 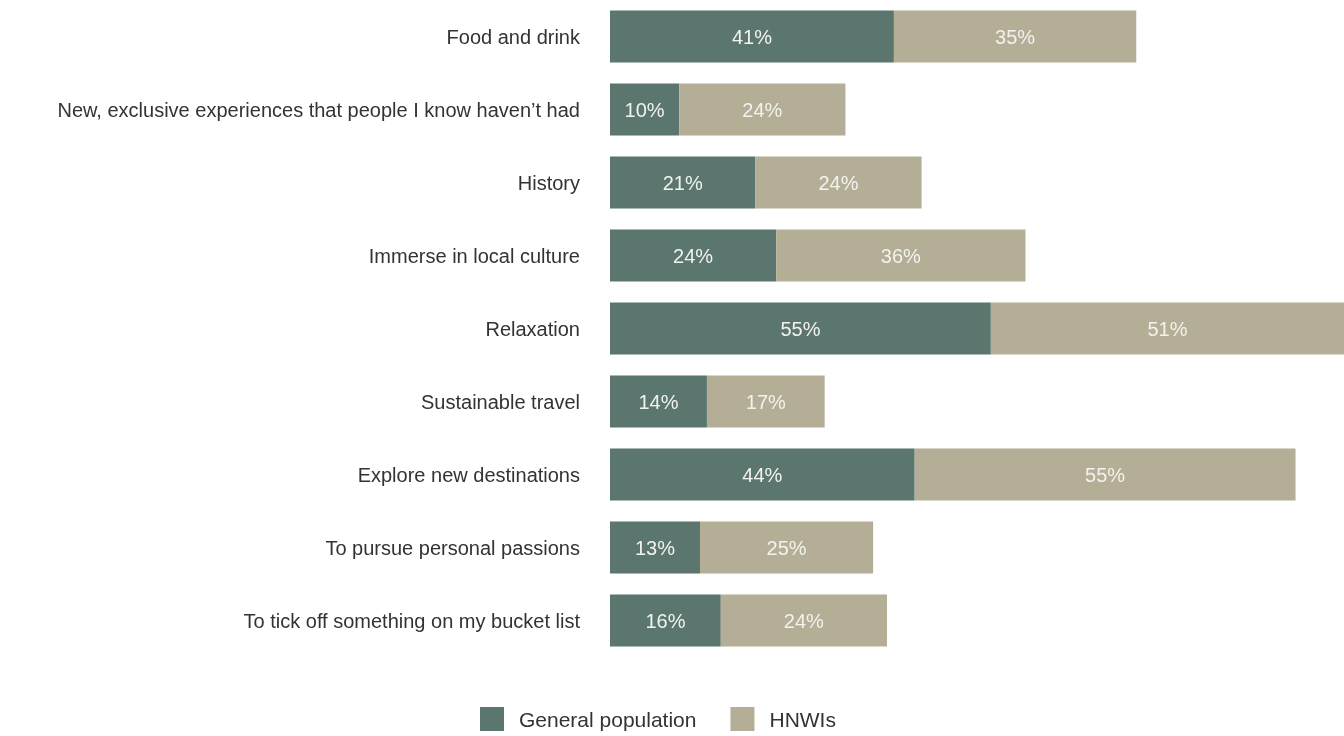 I want to click on data-label: 41%, so click(x=752, y=36).